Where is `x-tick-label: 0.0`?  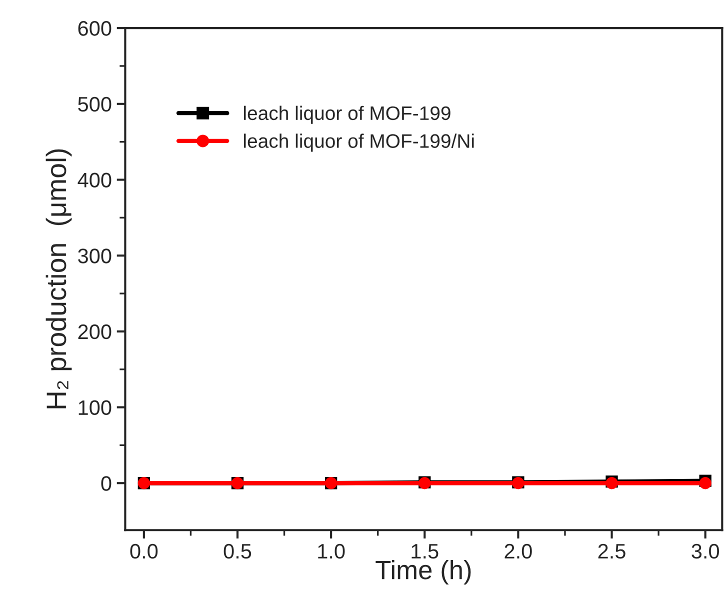
x-tick-label: 0.0 is located at coordinates (144, 551).